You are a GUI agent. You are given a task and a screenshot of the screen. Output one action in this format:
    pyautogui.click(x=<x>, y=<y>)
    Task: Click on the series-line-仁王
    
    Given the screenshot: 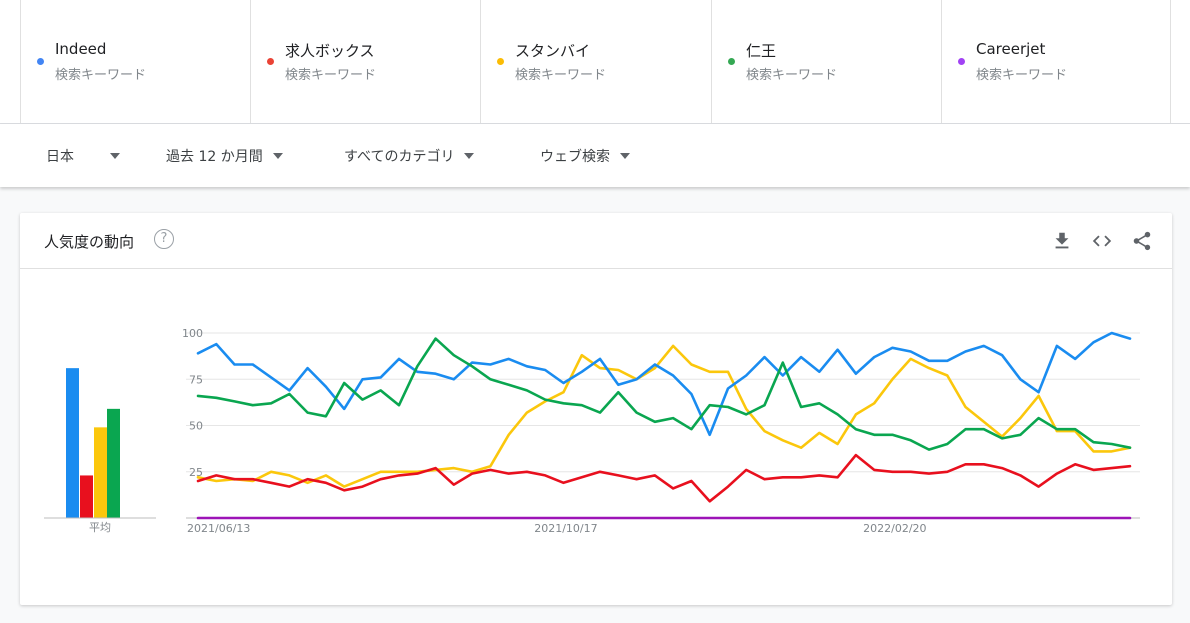 What is the action you would take?
    pyautogui.click(x=664, y=394)
    